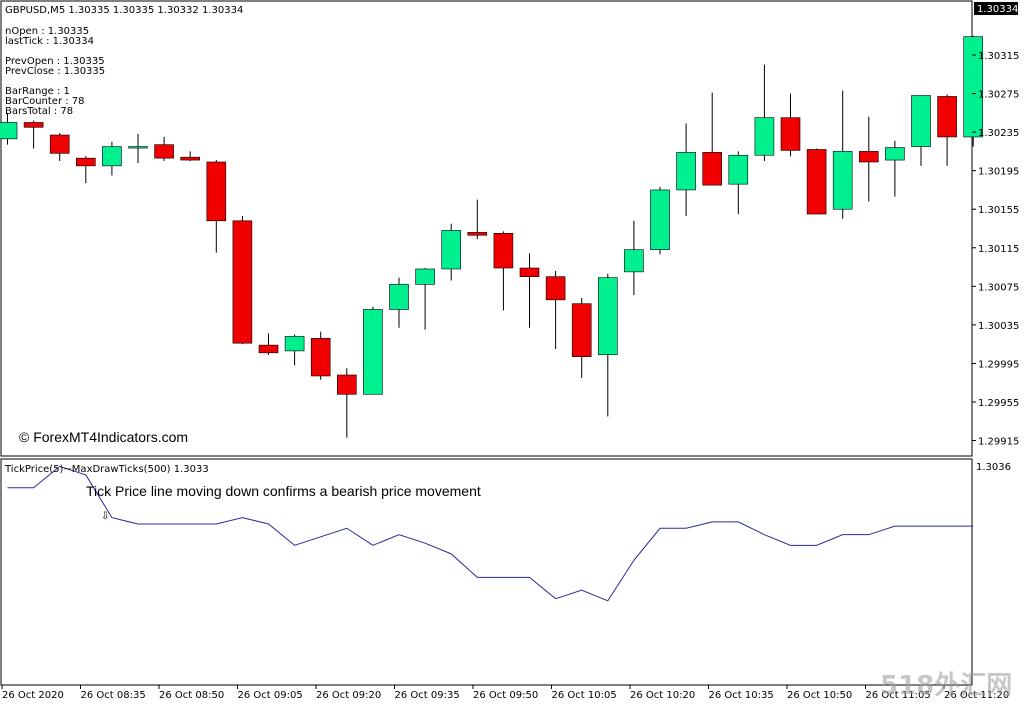 This screenshot has width=1024, height=705. Describe the element at coordinates (741, 695) in the screenshot. I see `time-tick-label: 26 Oct 10:35` at that location.